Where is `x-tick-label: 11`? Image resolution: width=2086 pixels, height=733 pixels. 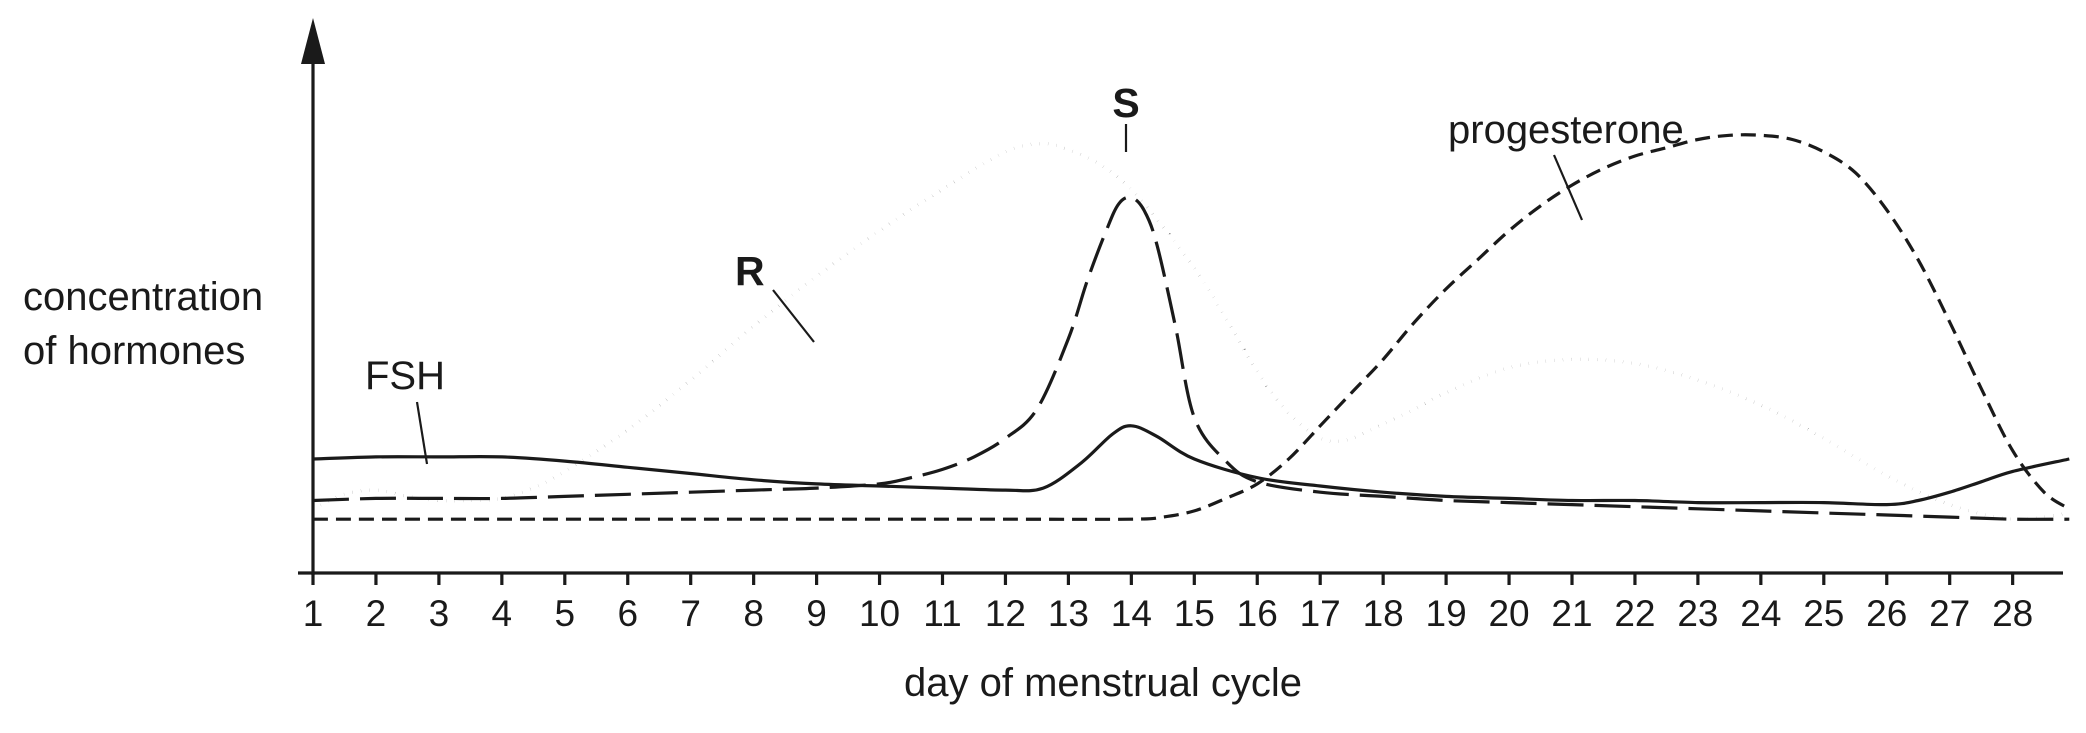 x-tick-label: 11 is located at coordinates (942, 613).